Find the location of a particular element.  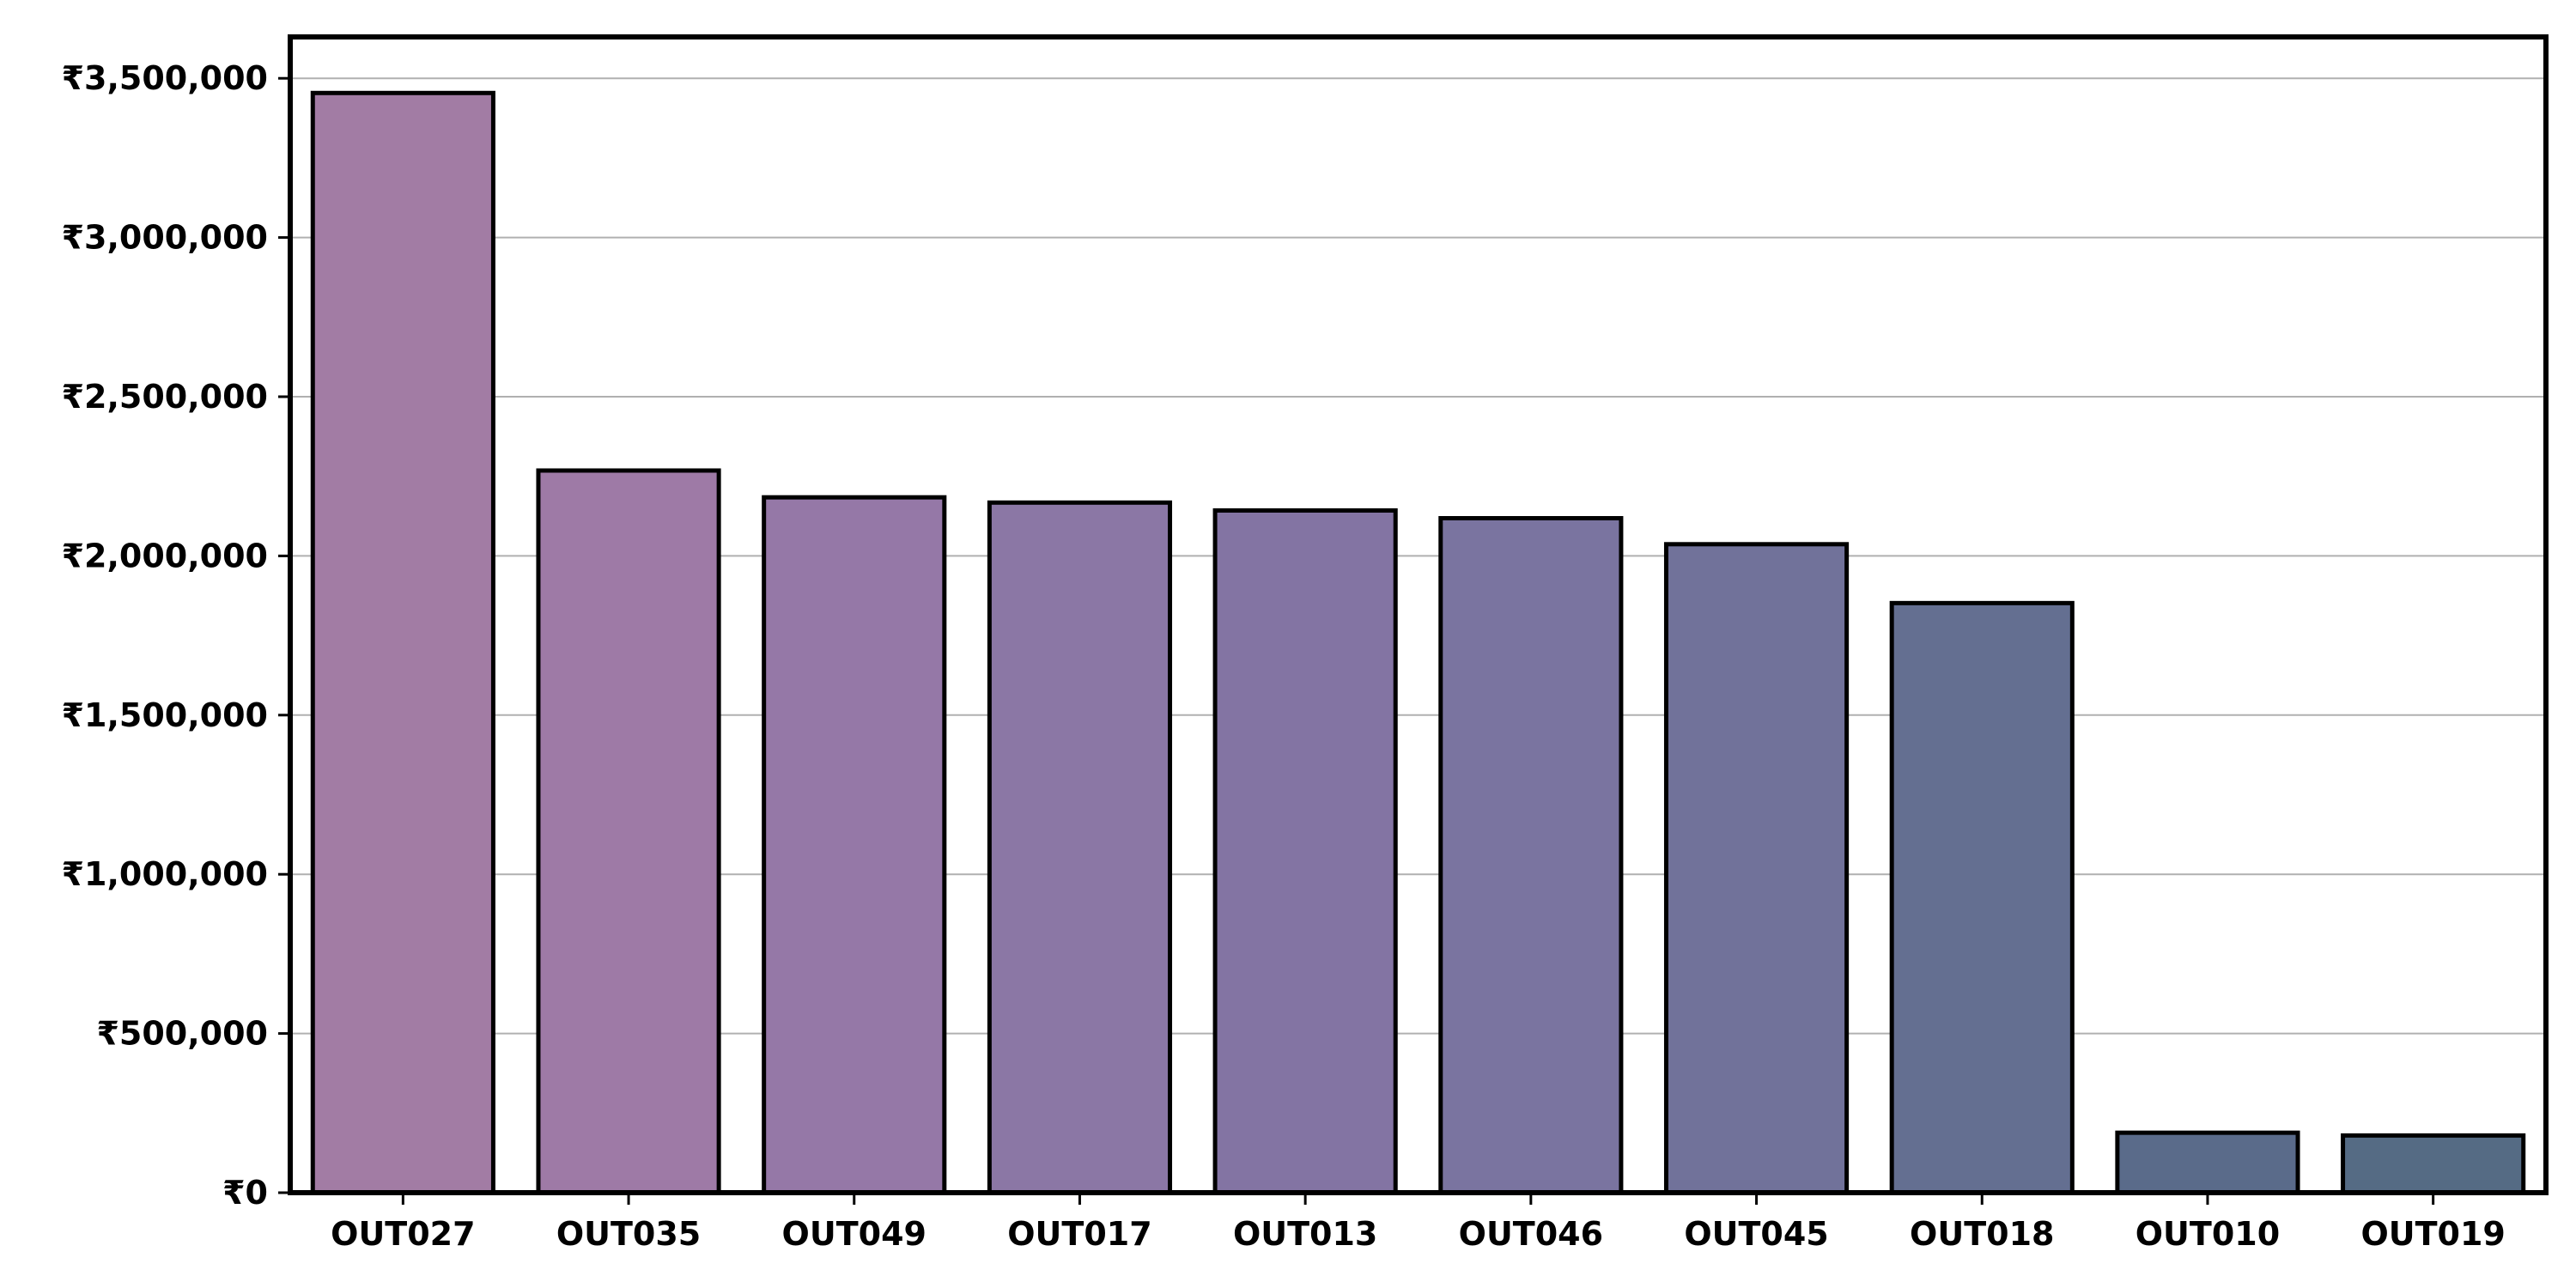

bar-out013 is located at coordinates (1305, 852).